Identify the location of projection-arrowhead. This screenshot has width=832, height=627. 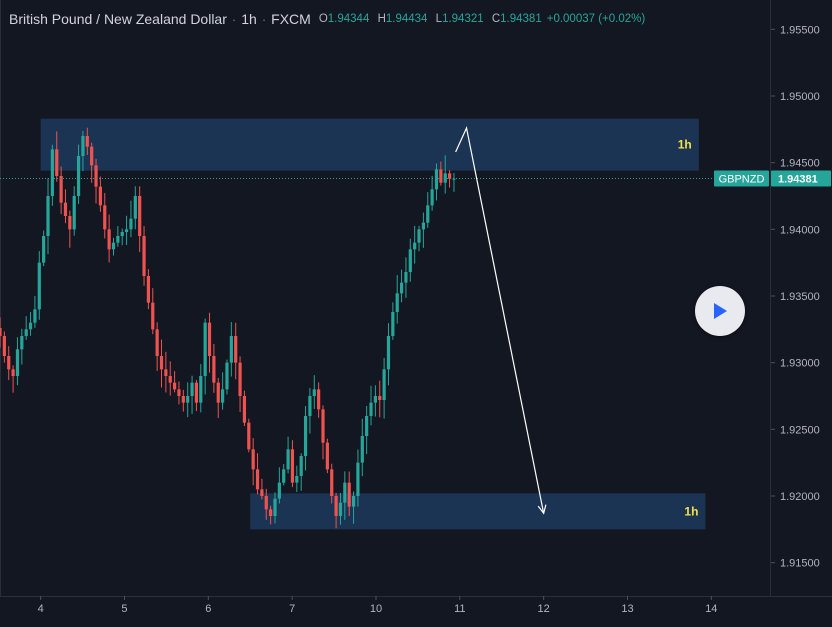
(542, 509).